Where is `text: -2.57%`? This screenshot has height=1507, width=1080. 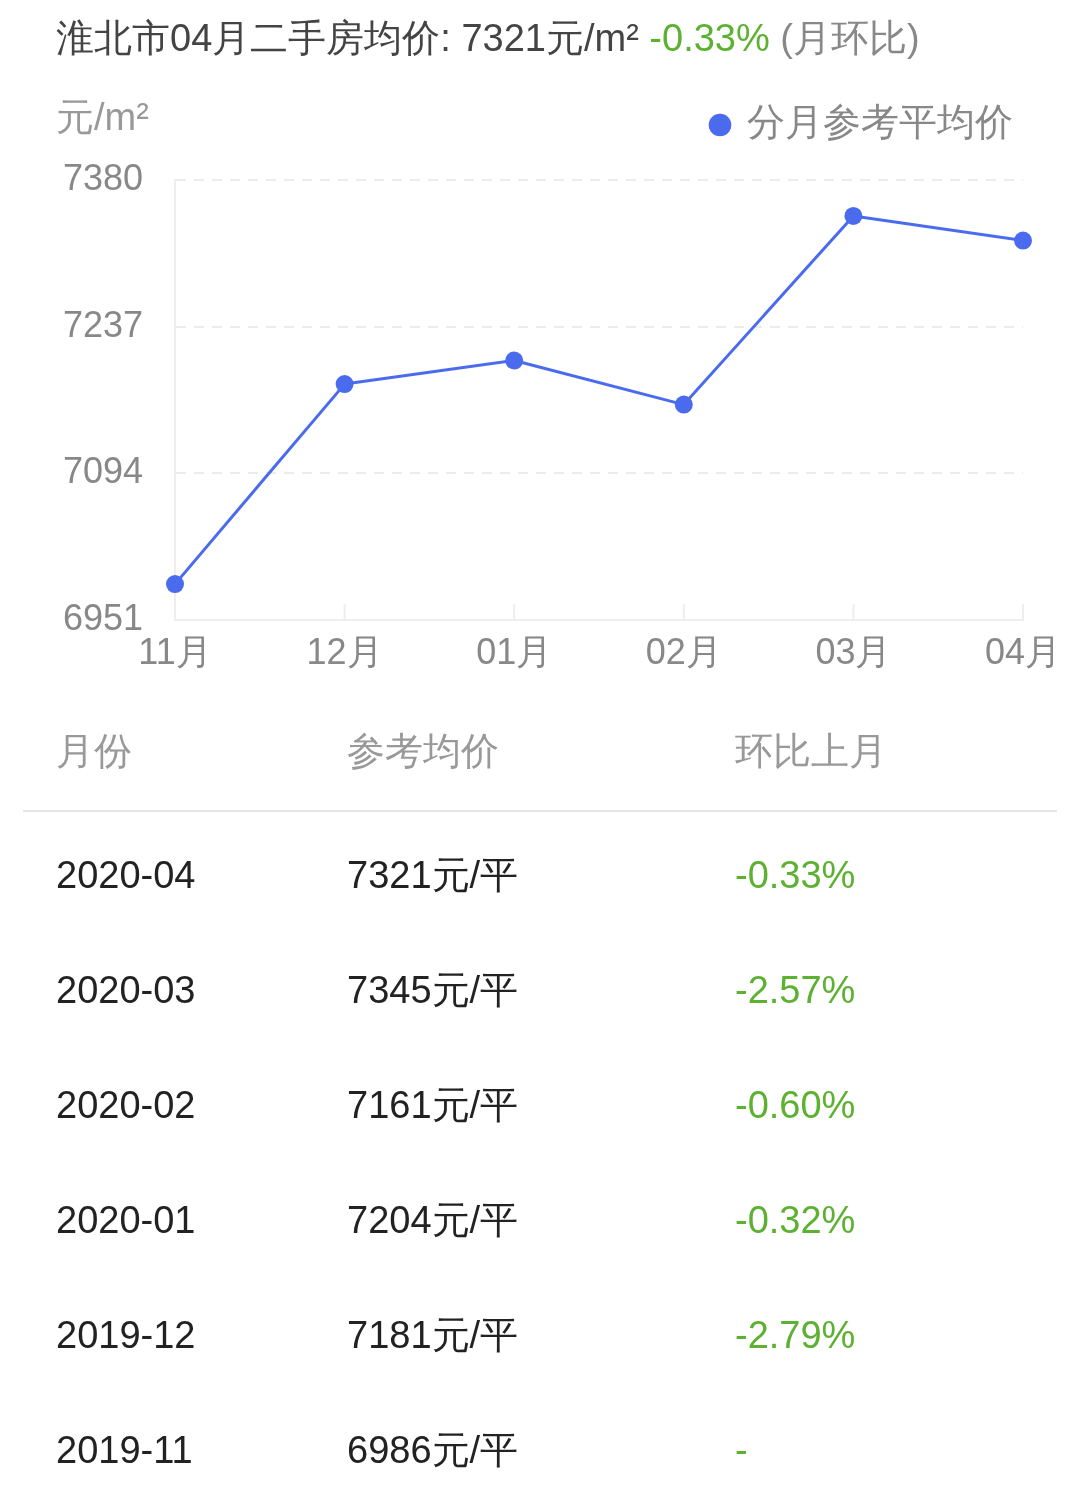 text: -2.57% is located at coordinates (795, 990).